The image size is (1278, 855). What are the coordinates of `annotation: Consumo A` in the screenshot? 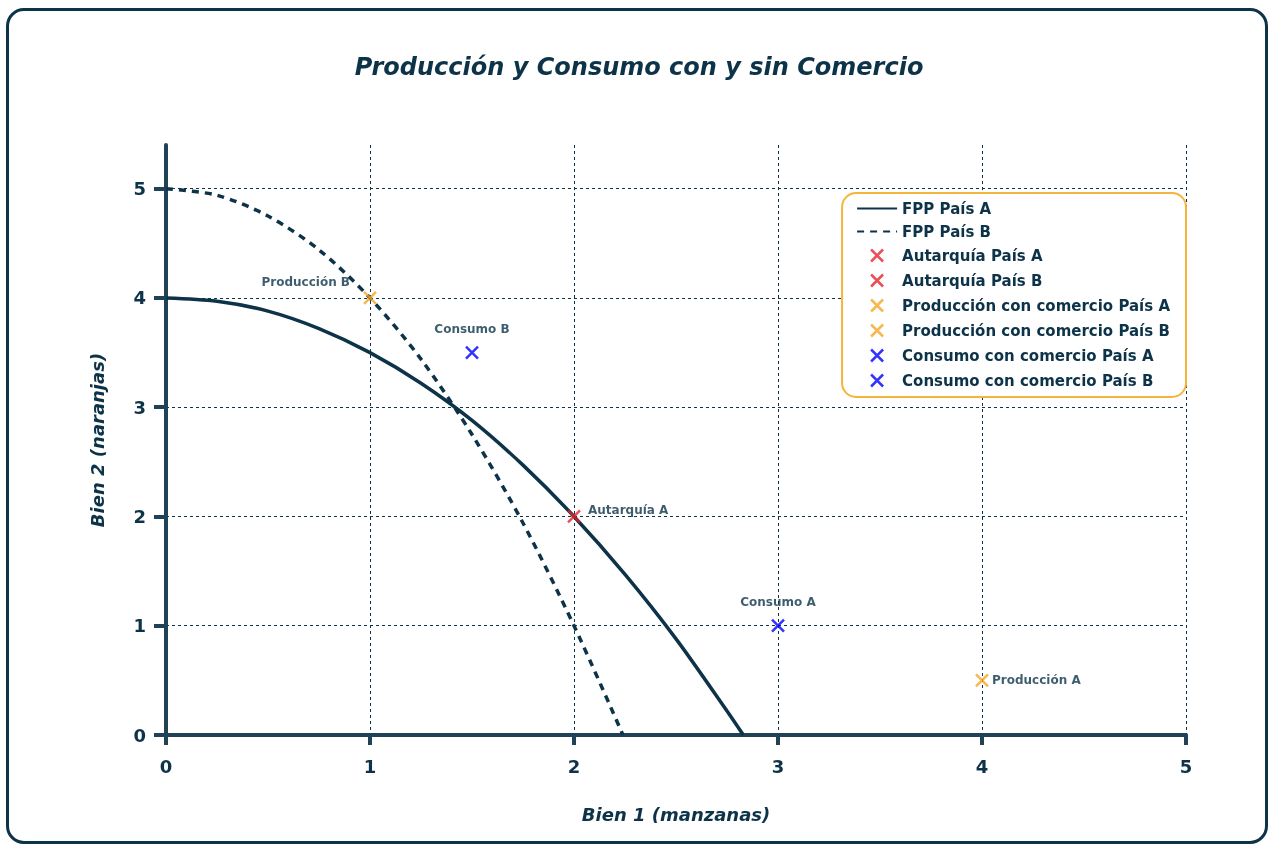 It's located at (778, 601).